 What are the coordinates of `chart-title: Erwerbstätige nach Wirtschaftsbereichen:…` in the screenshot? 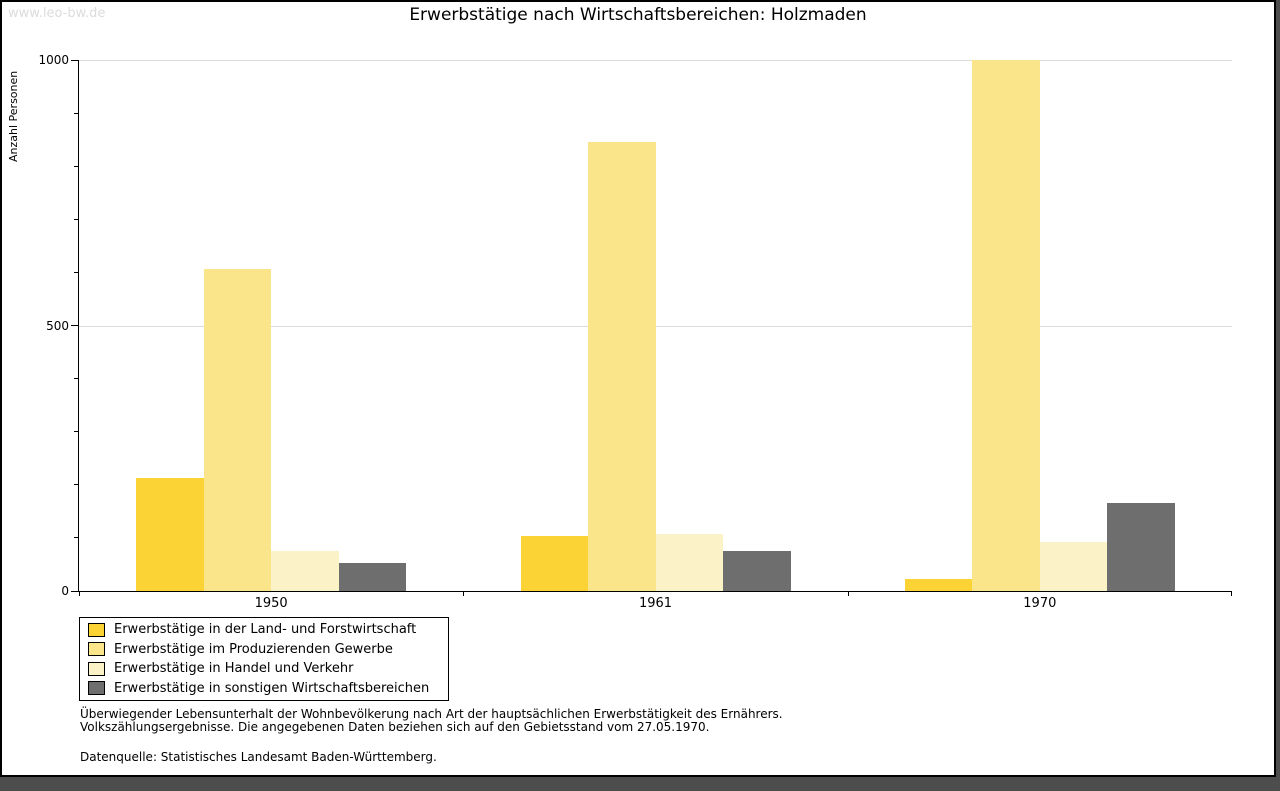 It's located at (638, 15).